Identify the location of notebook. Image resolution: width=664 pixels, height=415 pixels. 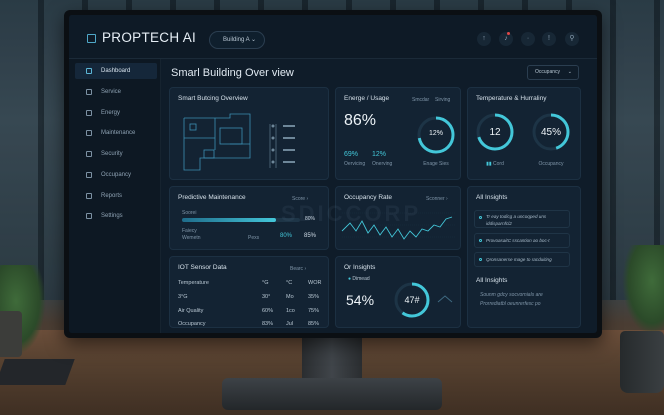
(37, 372).